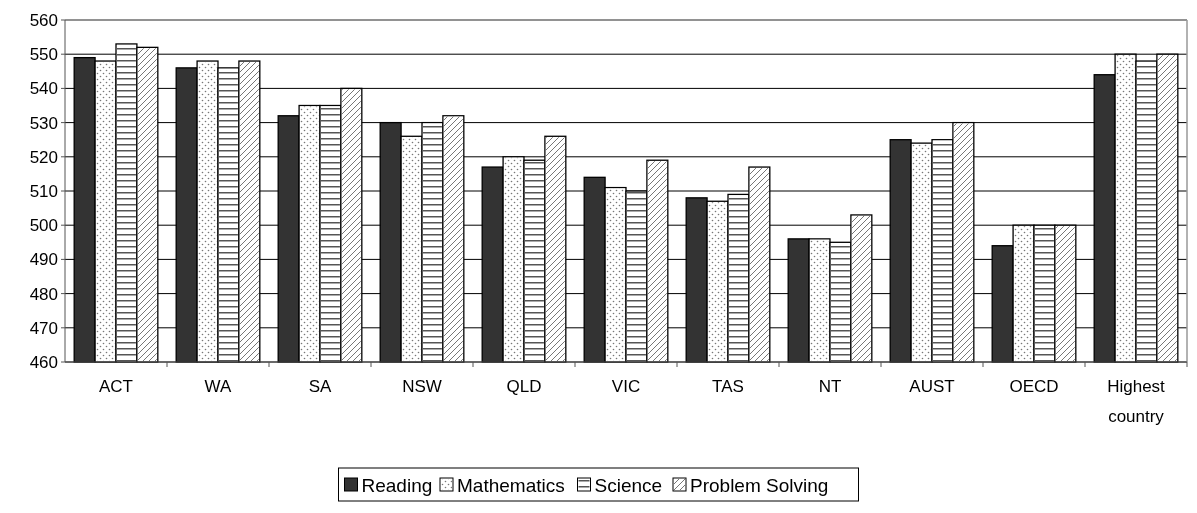  I want to click on y-tick-label: 500, so click(43, 226).